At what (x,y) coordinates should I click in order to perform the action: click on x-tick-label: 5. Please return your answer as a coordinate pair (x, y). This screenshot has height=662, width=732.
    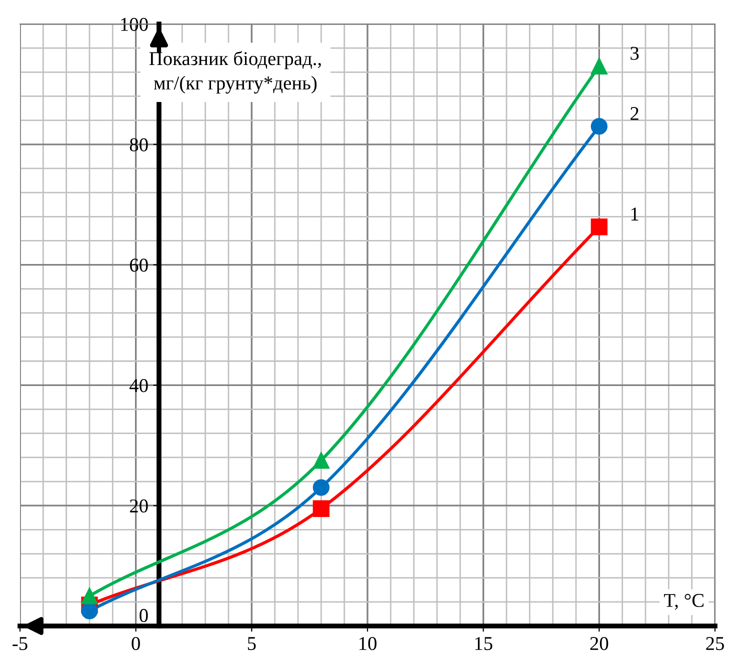
    Looking at the image, I should click on (252, 643).